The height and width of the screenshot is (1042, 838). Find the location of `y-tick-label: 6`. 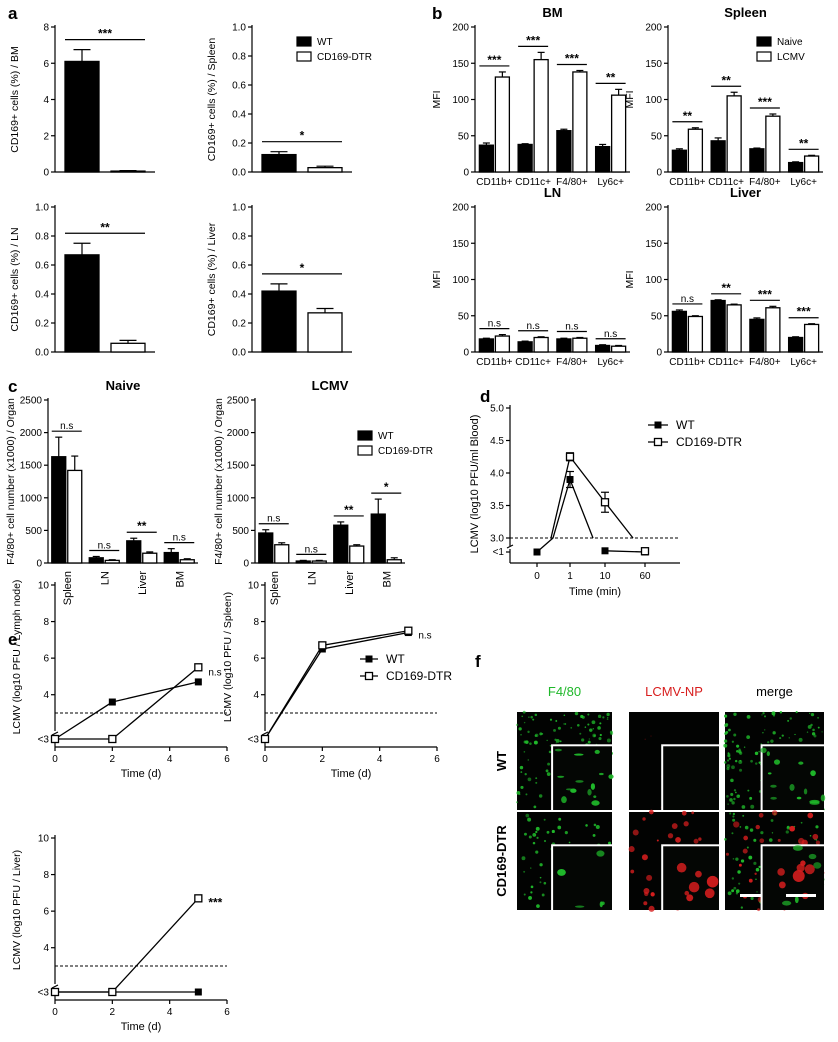

y-tick-label: 6 is located at coordinates (46, 64).